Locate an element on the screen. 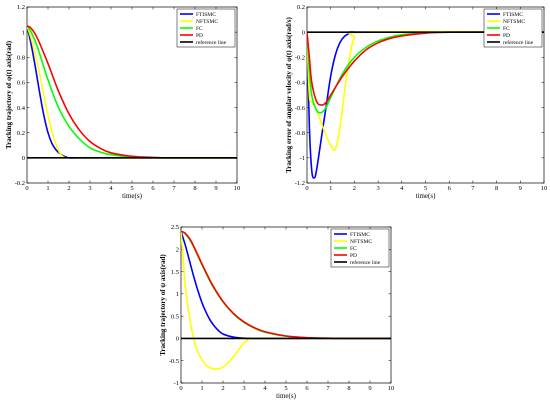 The image size is (550, 408). y-tick-label: 0.5 is located at coordinates (175, 316).